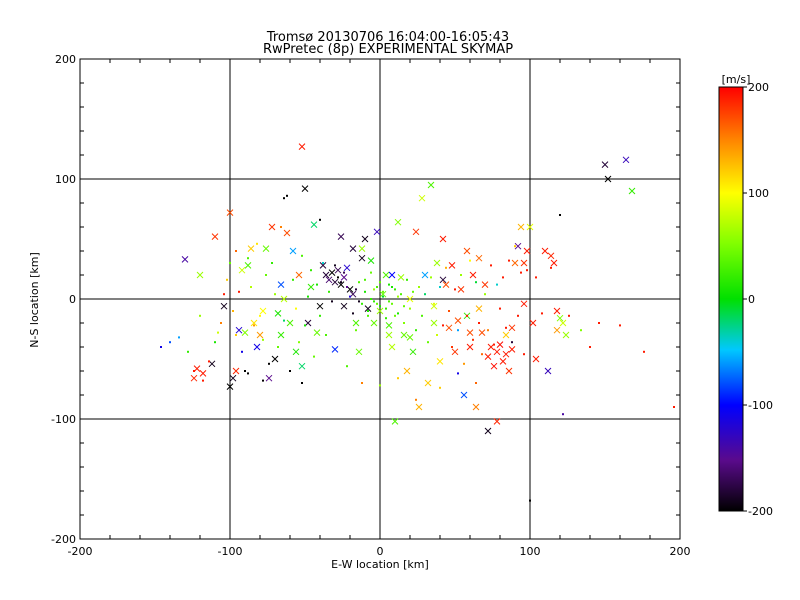 The image size is (800, 600). I want to click on colorbar-tick-label: 100, so click(758, 193).